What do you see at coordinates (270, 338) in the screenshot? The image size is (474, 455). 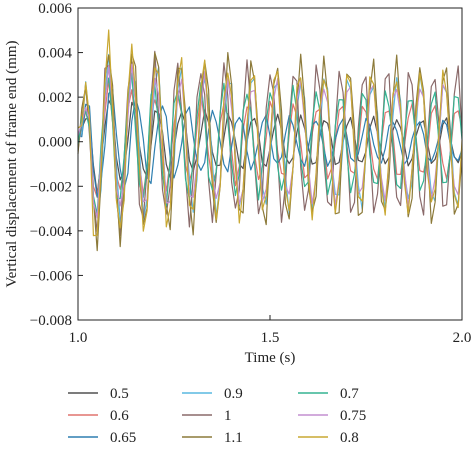 I see `x-tick-label: 1.5` at bounding box center [270, 338].